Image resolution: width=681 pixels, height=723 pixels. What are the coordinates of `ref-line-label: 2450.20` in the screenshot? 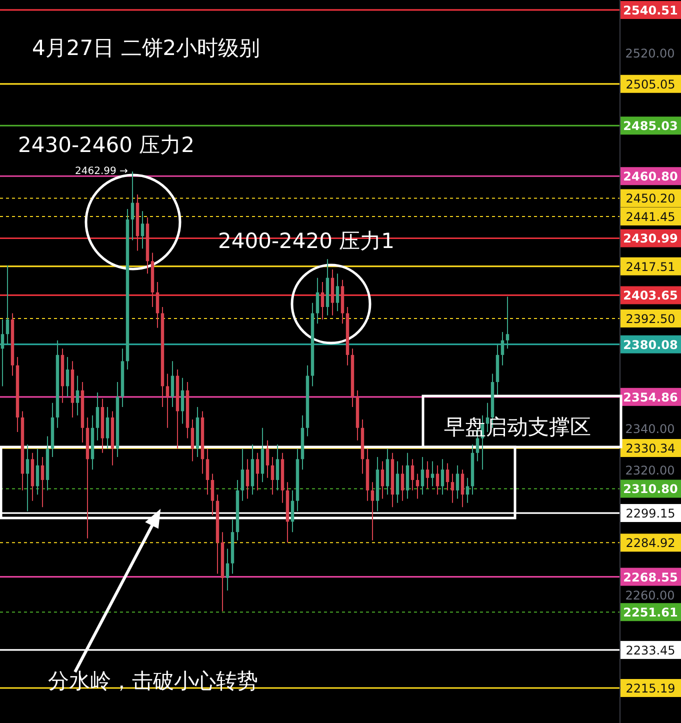 It's located at (651, 199).